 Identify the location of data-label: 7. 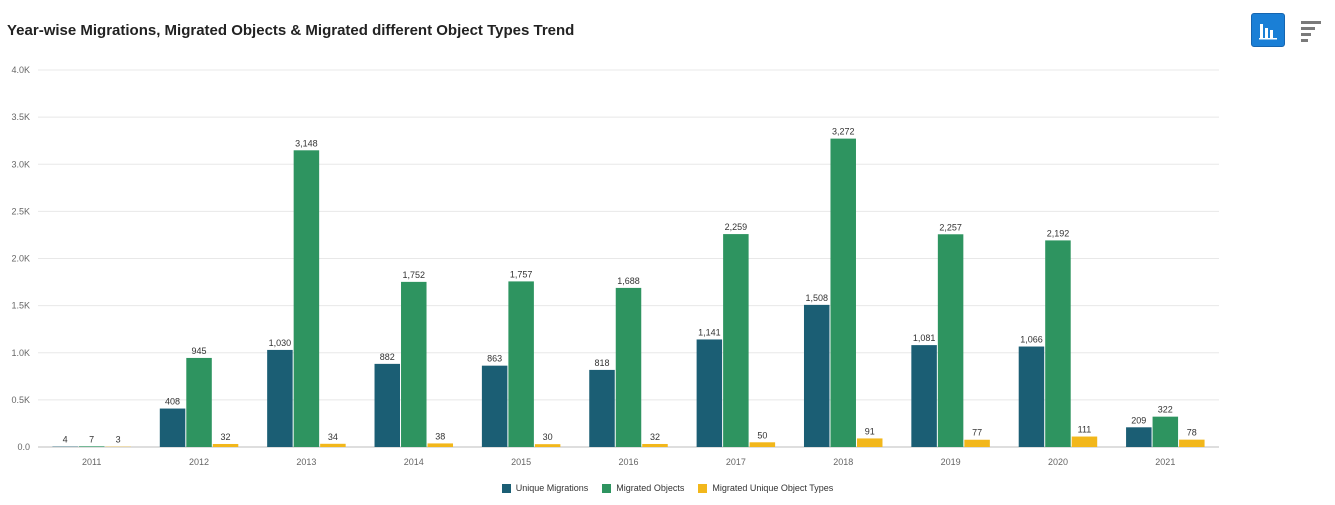
(91, 439).